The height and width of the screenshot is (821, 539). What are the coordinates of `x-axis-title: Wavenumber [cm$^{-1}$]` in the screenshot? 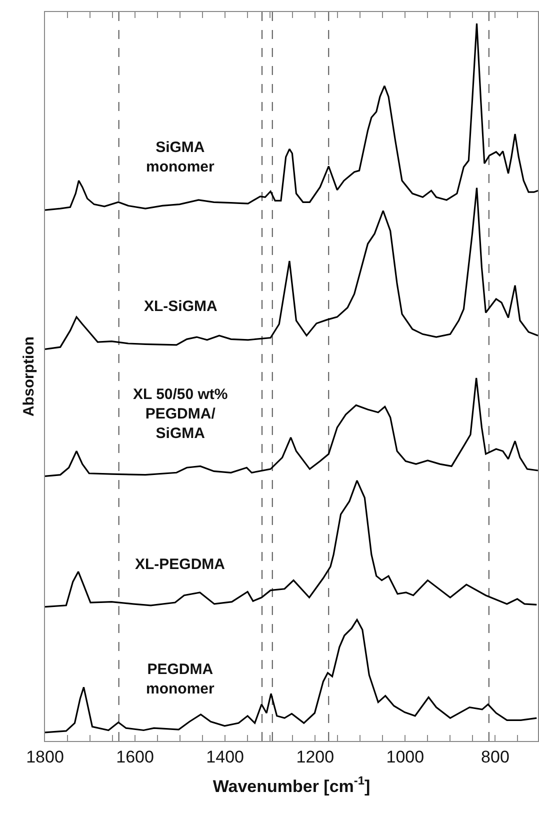 It's located at (291, 785).